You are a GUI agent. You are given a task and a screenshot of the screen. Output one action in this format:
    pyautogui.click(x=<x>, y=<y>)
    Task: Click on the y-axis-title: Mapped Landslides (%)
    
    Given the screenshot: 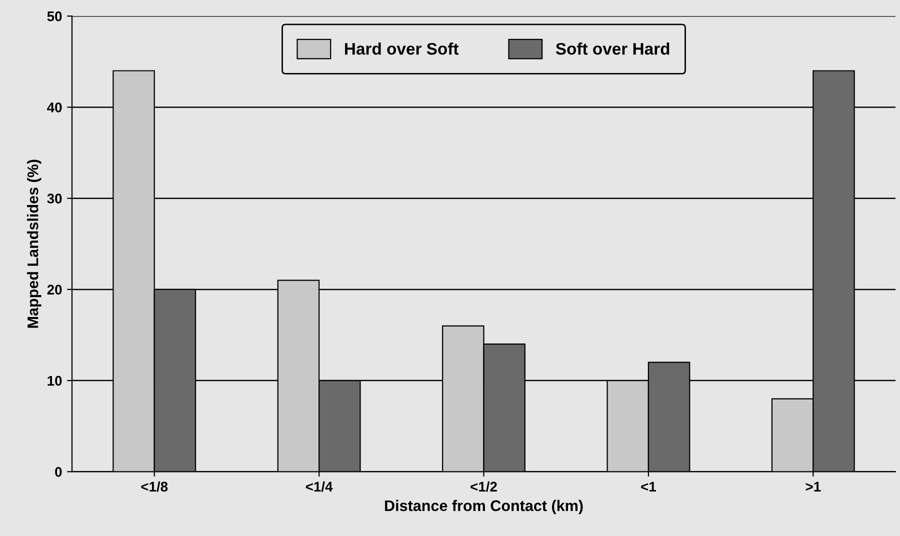 What is the action you would take?
    pyautogui.click(x=34, y=244)
    